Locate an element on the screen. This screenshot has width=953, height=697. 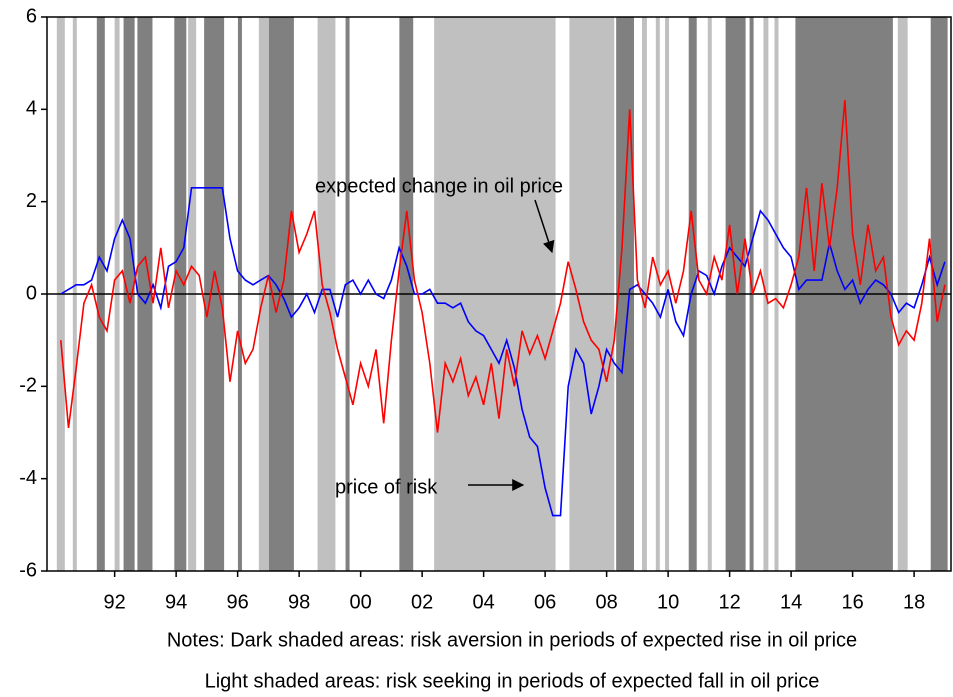
x-tick-label: 18 is located at coordinates (914, 602).